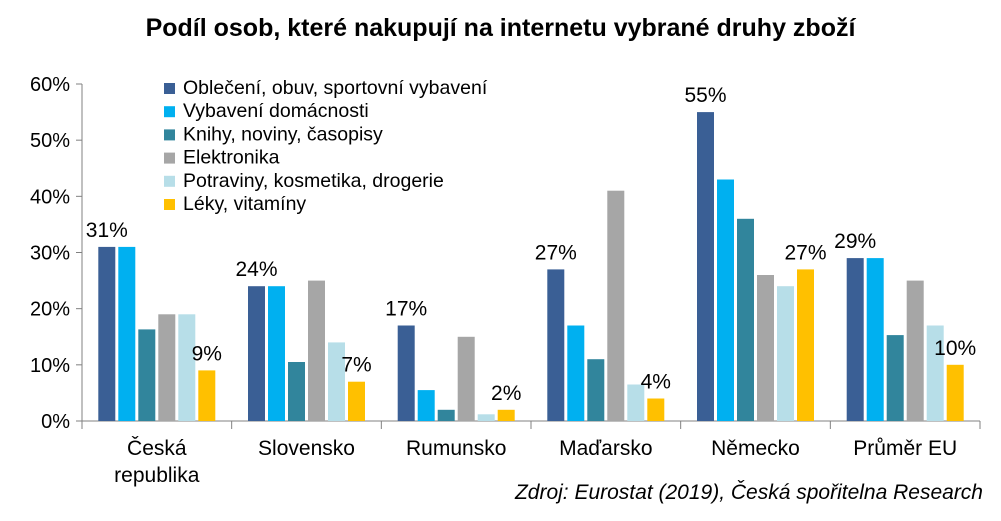 This screenshot has height=521, width=1001. I want to click on legend-label: Léky, vitamíny, so click(244, 204).